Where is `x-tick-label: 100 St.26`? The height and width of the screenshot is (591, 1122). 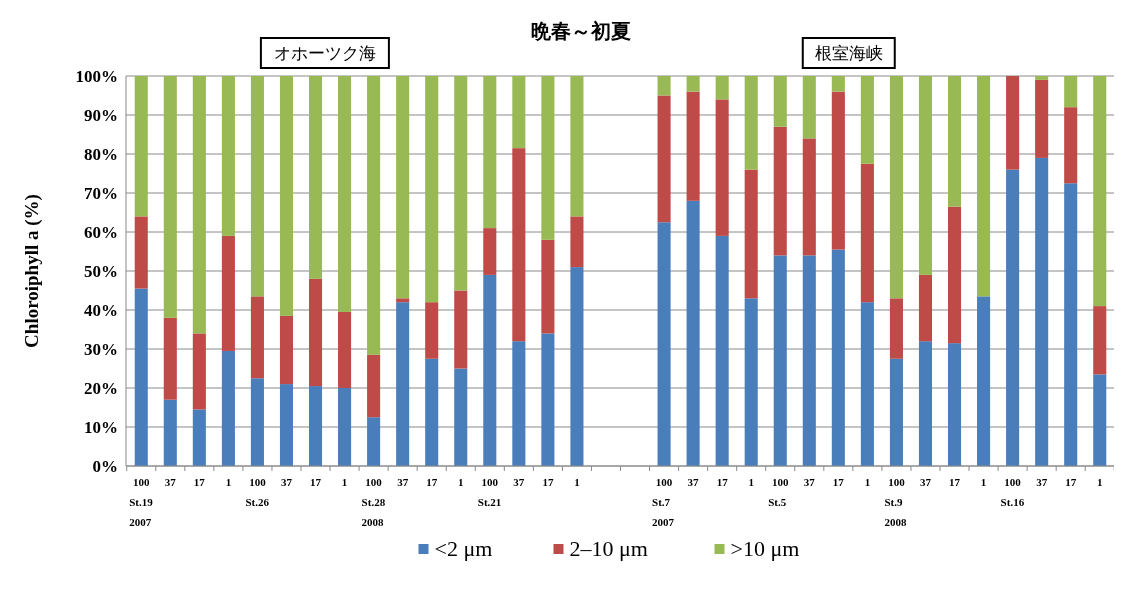 x-tick-label: 100 St.26 is located at coordinates (257, 492).